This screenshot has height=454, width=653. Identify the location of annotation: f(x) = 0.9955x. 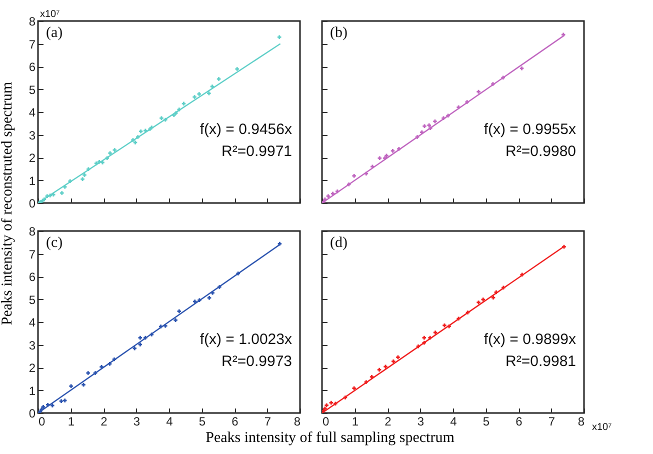
(530, 129).